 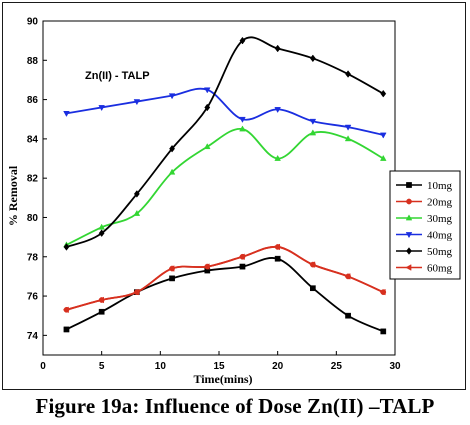 What do you see at coordinates (440, 269) in the screenshot?
I see `legend-label: 60mg` at bounding box center [440, 269].